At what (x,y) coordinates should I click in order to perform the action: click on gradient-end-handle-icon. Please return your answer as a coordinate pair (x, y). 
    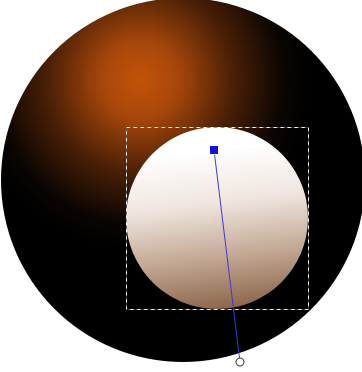
    Looking at the image, I should click on (240, 362).